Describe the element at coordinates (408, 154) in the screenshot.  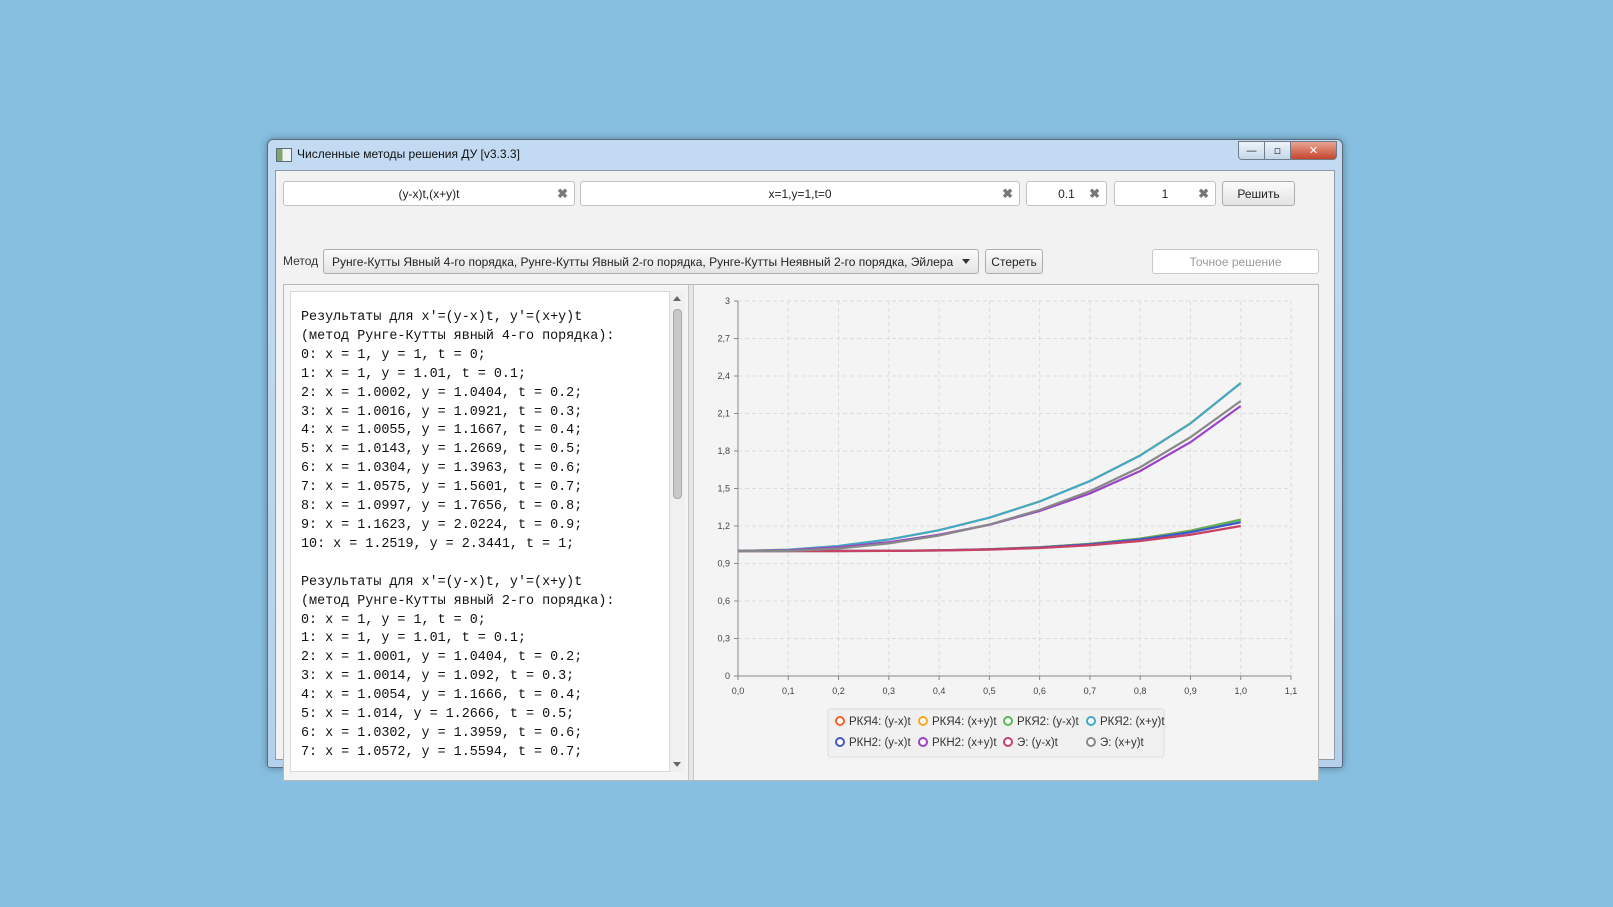
I see `window-title: Численные методы решения ДУ [v3.3.3]` at that location.